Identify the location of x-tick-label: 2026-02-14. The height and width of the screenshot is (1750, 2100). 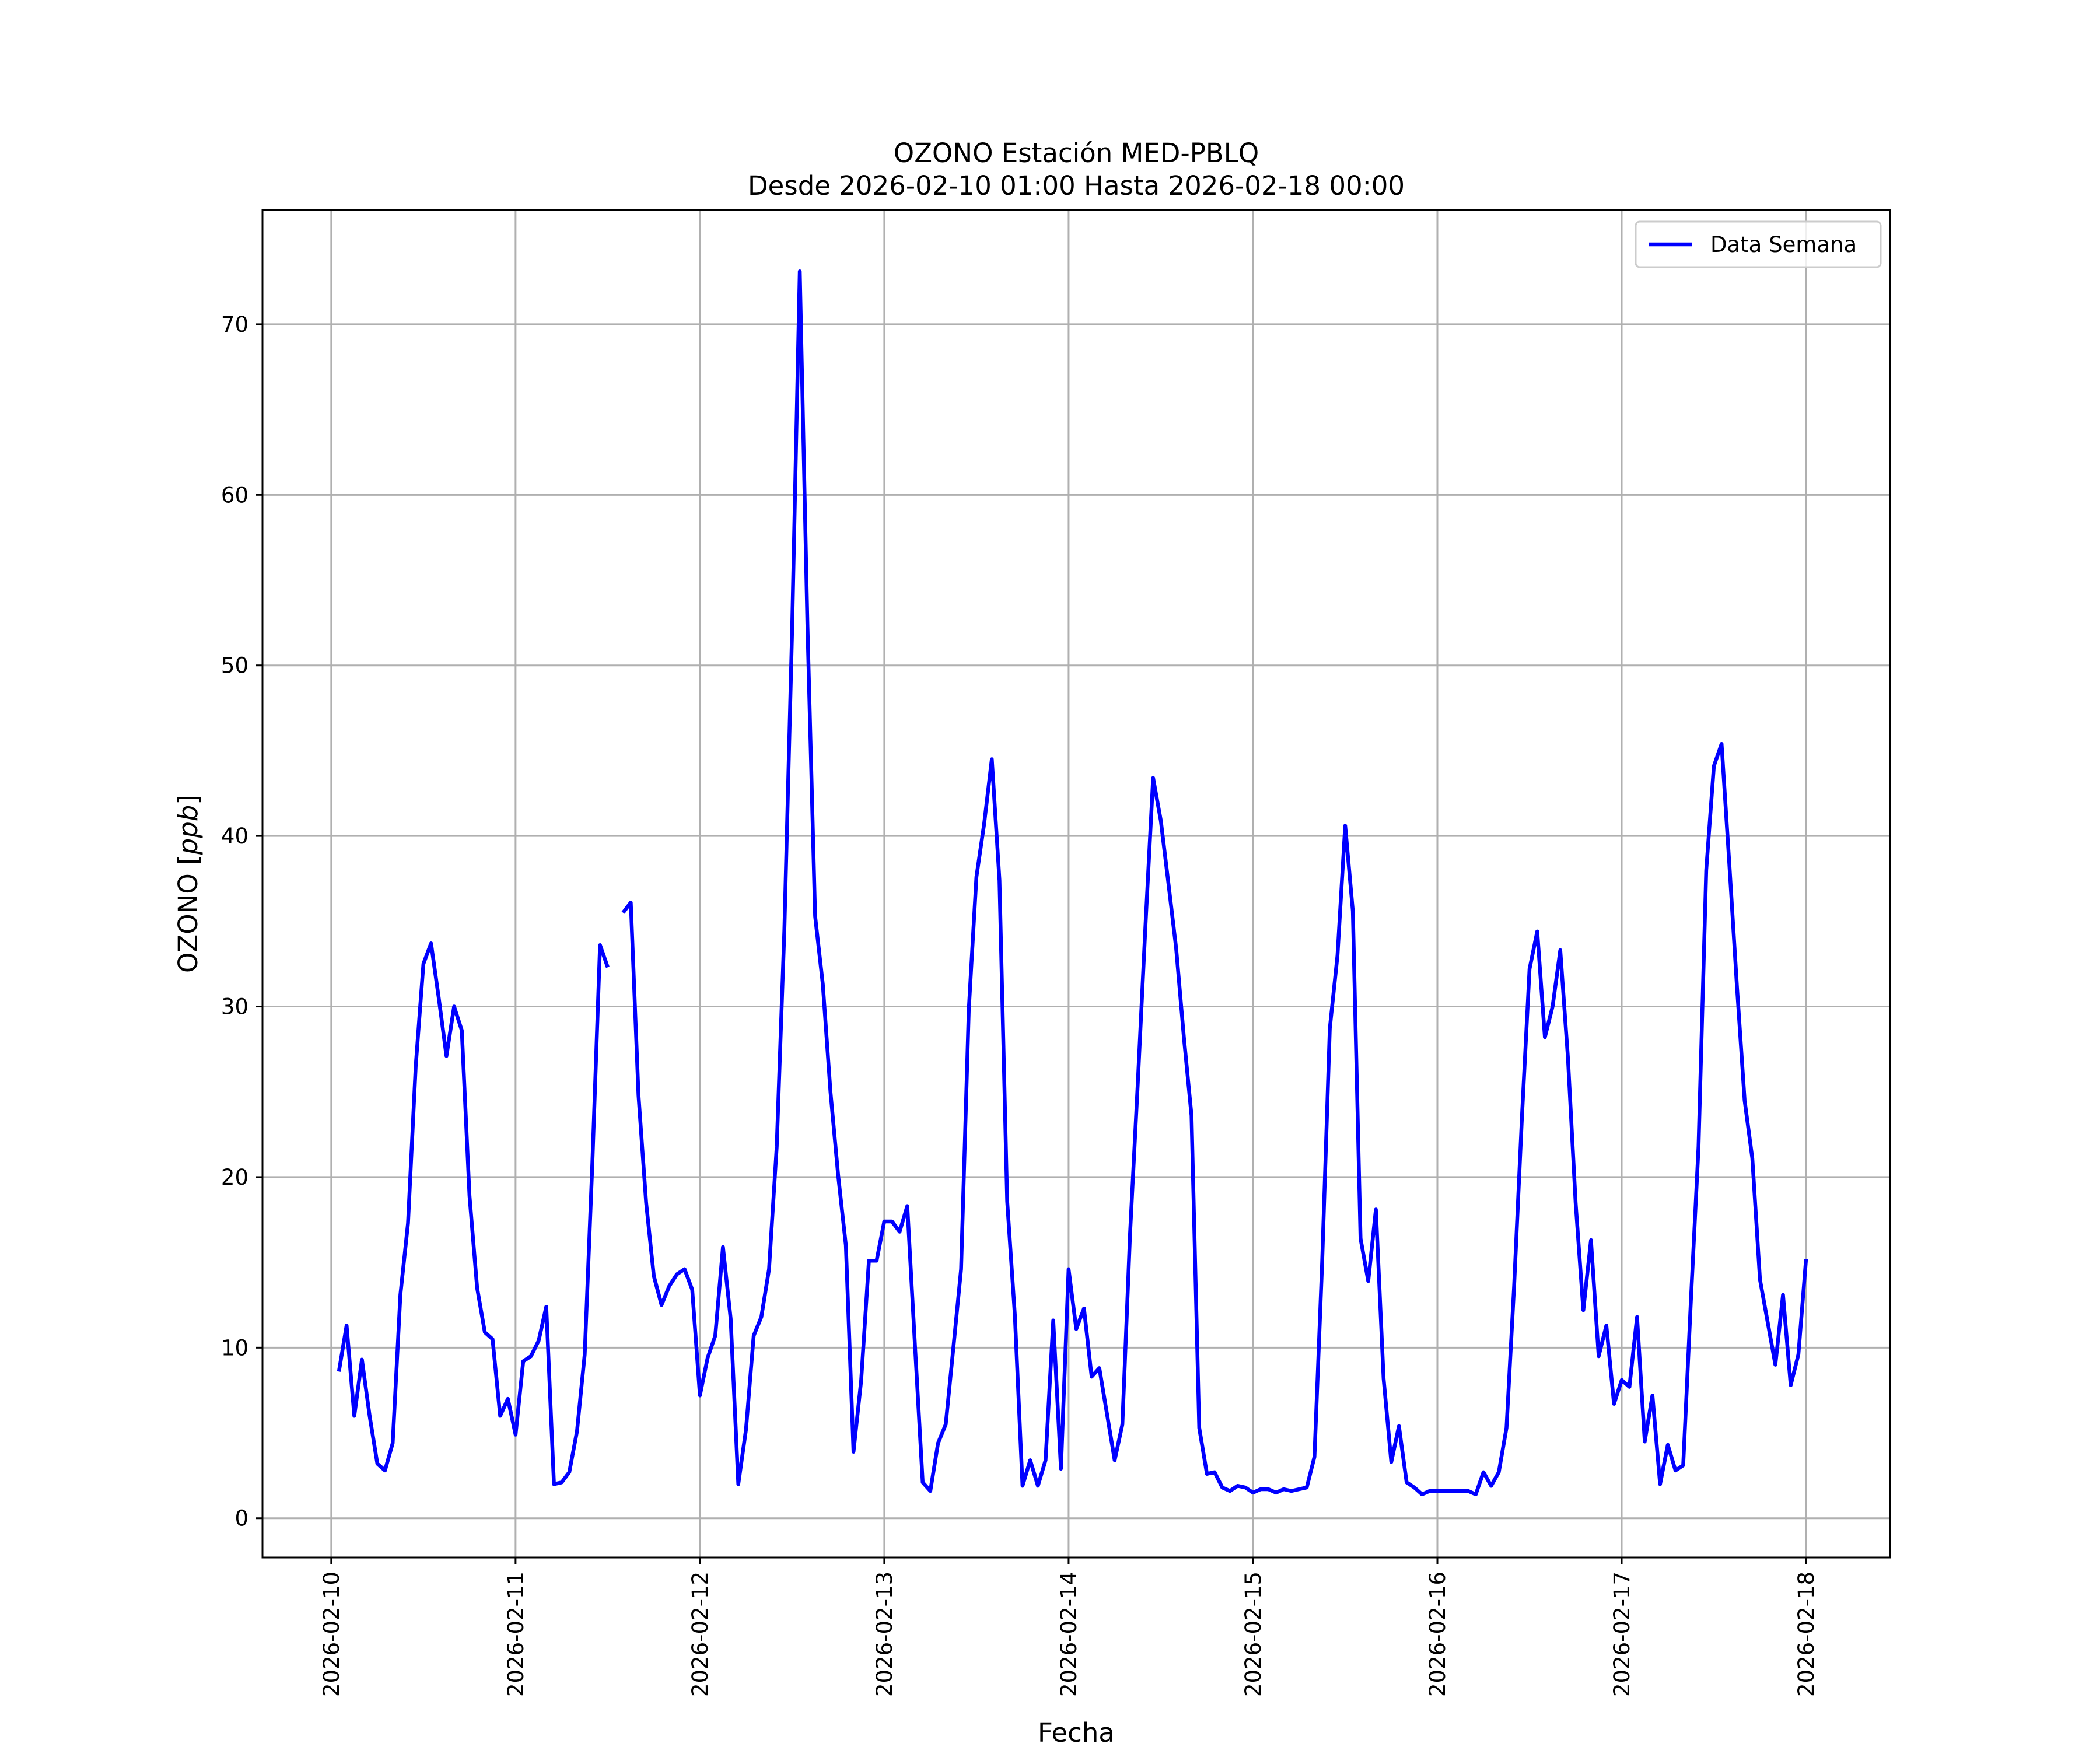
(1069, 1634).